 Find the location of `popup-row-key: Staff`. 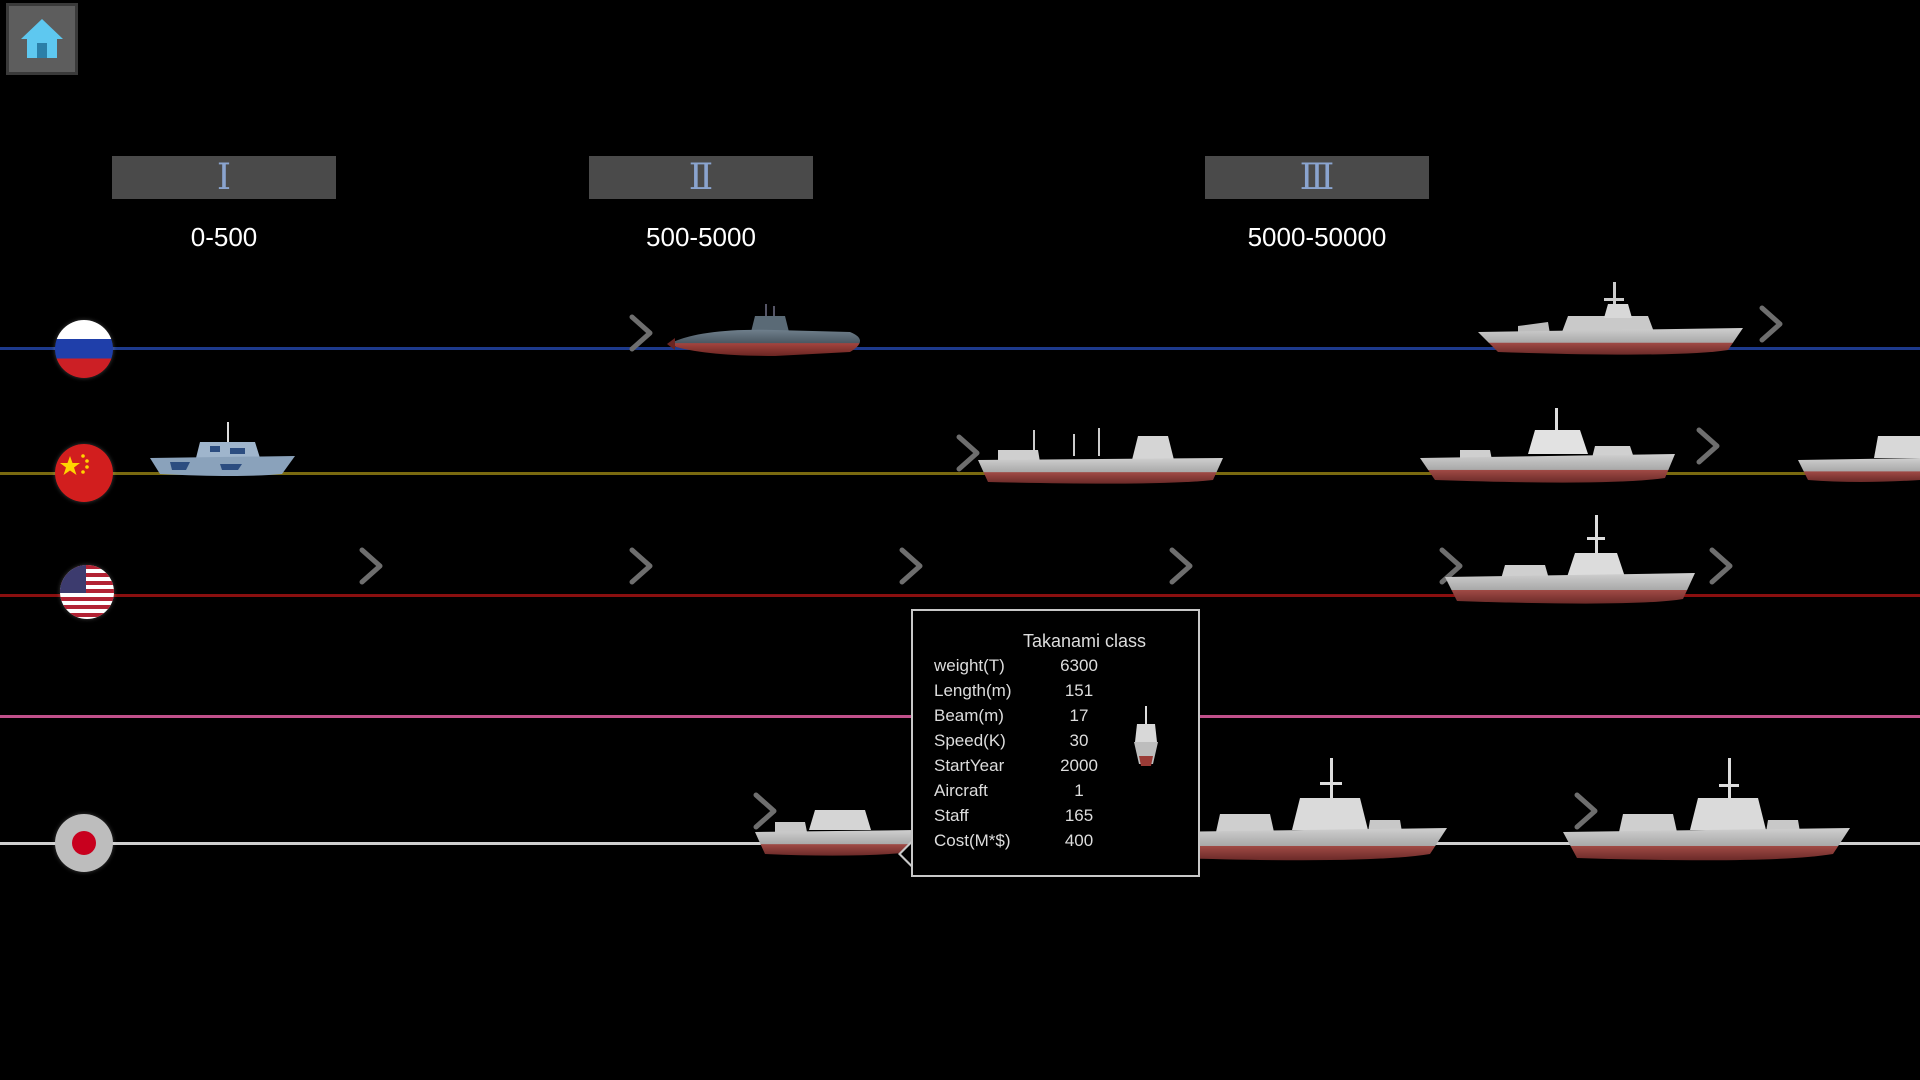

popup-row-key: Staff is located at coordinates (951, 815).